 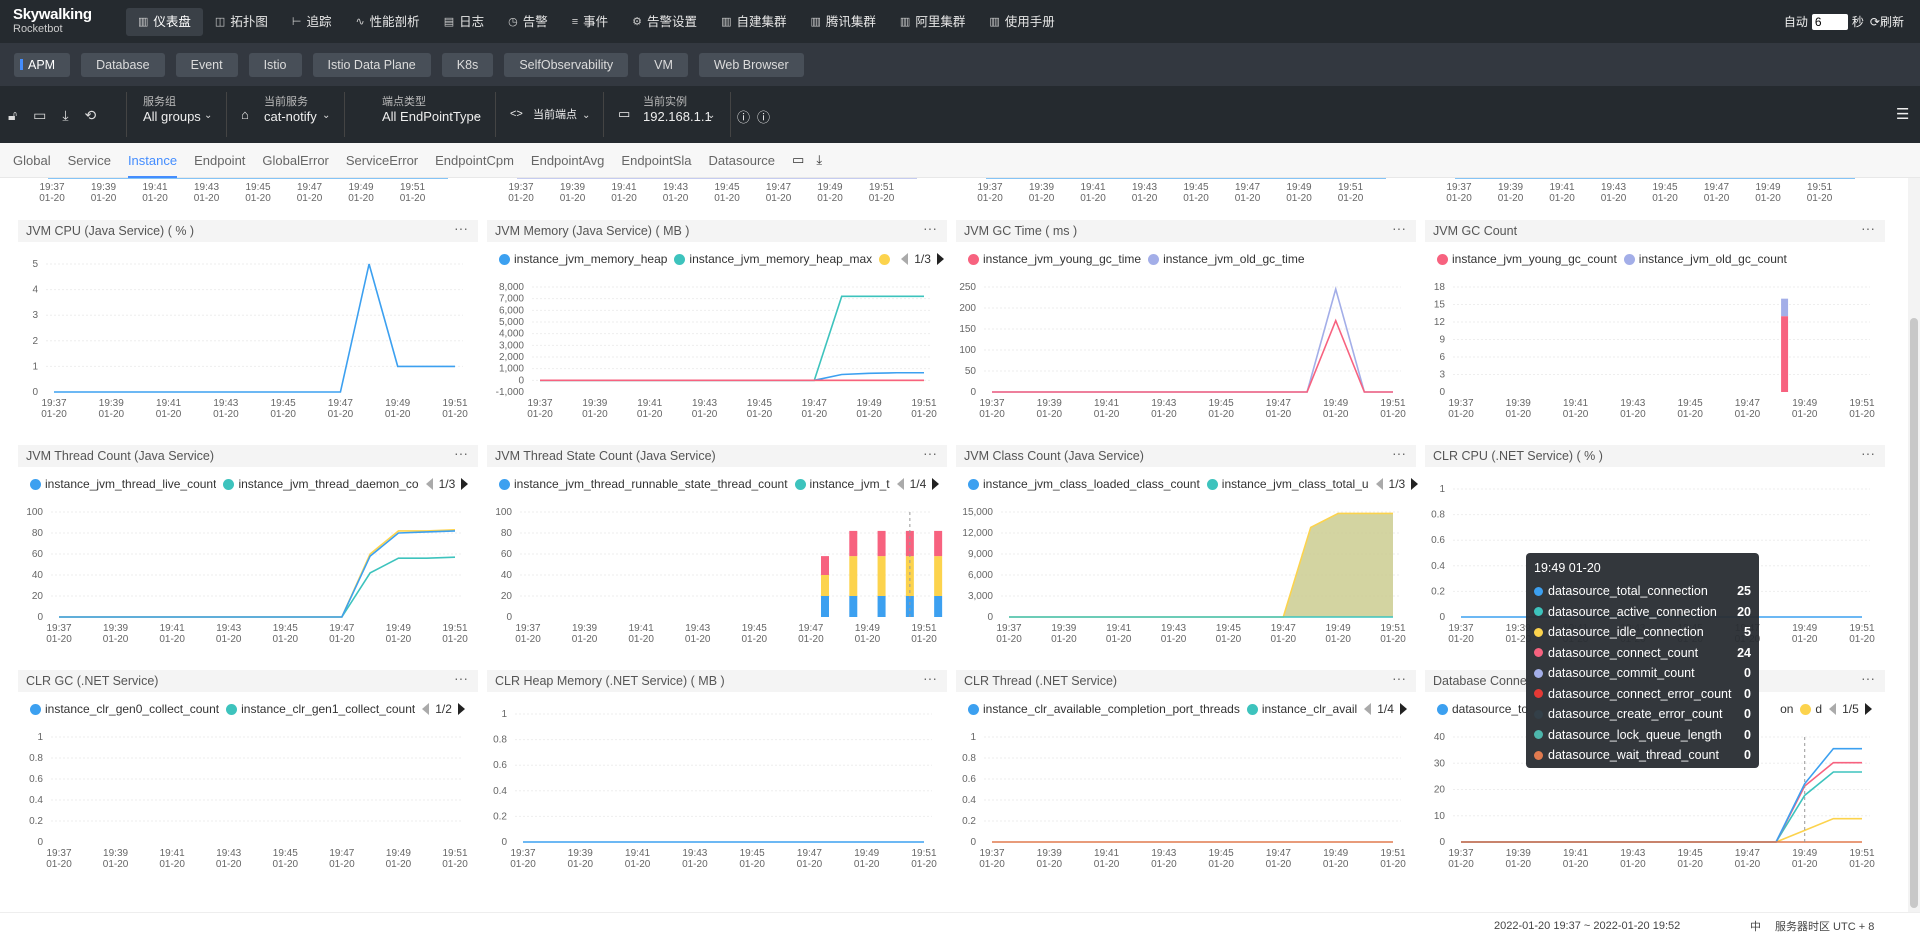 I want to click on nav-item-11: ▥ 使用手册, so click(x=1021, y=22).